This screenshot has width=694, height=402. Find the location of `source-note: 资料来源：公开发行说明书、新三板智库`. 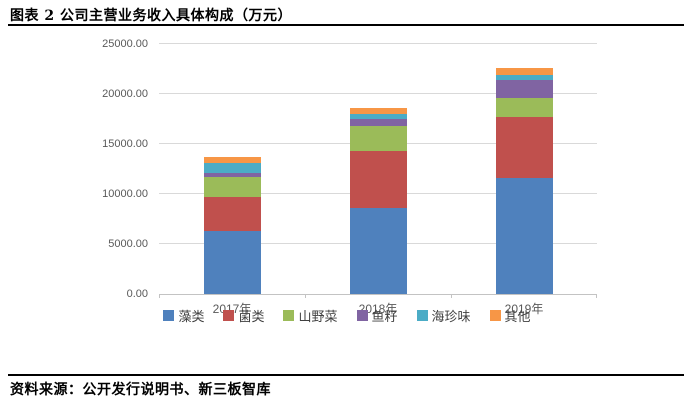

source-note: 资料来源：公开发行说明书、新三板智库 is located at coordinates (140, 390).